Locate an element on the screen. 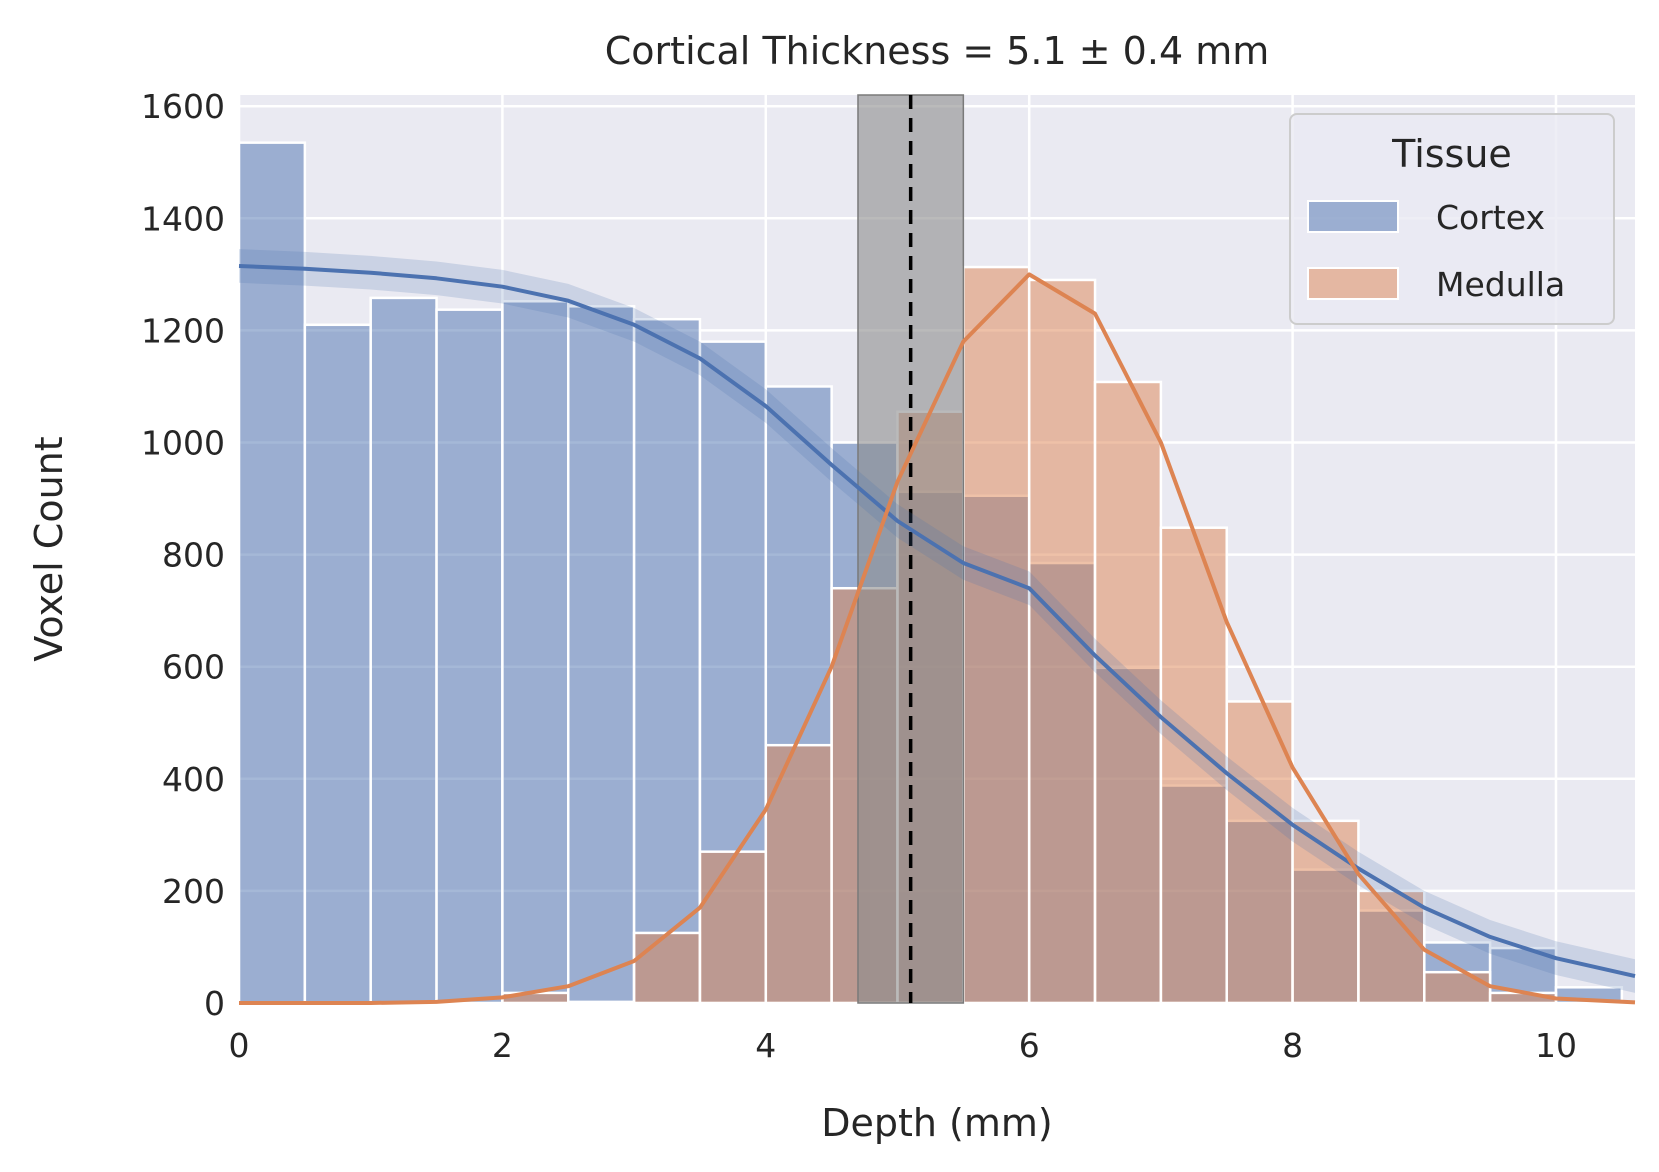  y-tick-label: 1400 is located at coordinates (183, 218).